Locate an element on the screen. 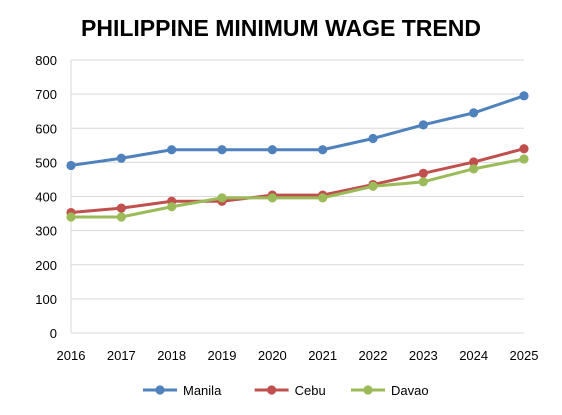 Image resolution: width=562 pixels, height=415 pixels. series-davao is located at coordinates (297, 188).